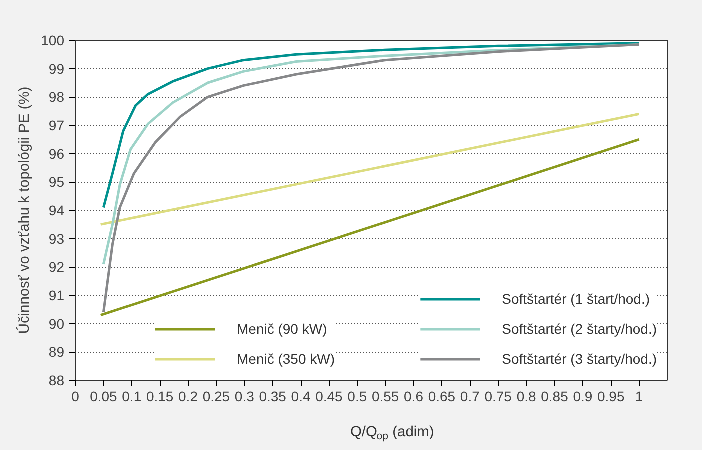  Describe the element at coordinates (216, 396) in the screenshot. I see `x-tick-label: 0.25` at that location.